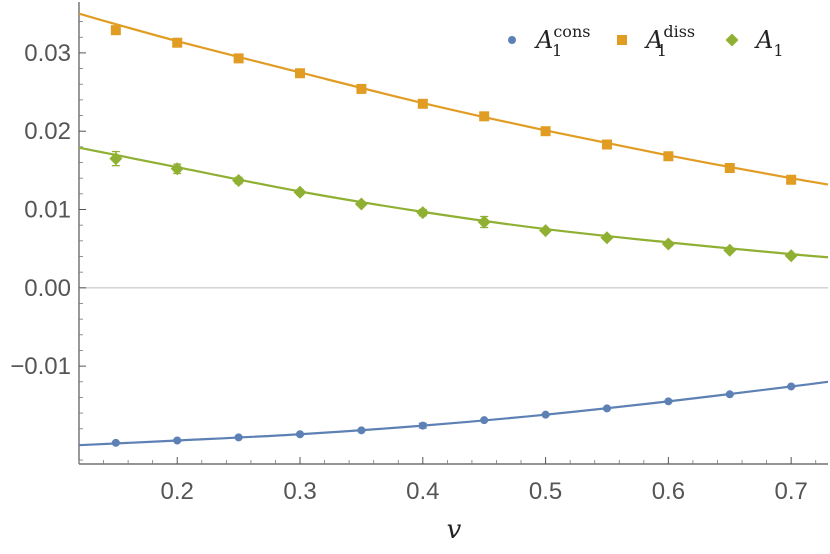 This screenshot has height=554, width=830. I want to click on x-tick-label: 0.7, so click(790, 491).